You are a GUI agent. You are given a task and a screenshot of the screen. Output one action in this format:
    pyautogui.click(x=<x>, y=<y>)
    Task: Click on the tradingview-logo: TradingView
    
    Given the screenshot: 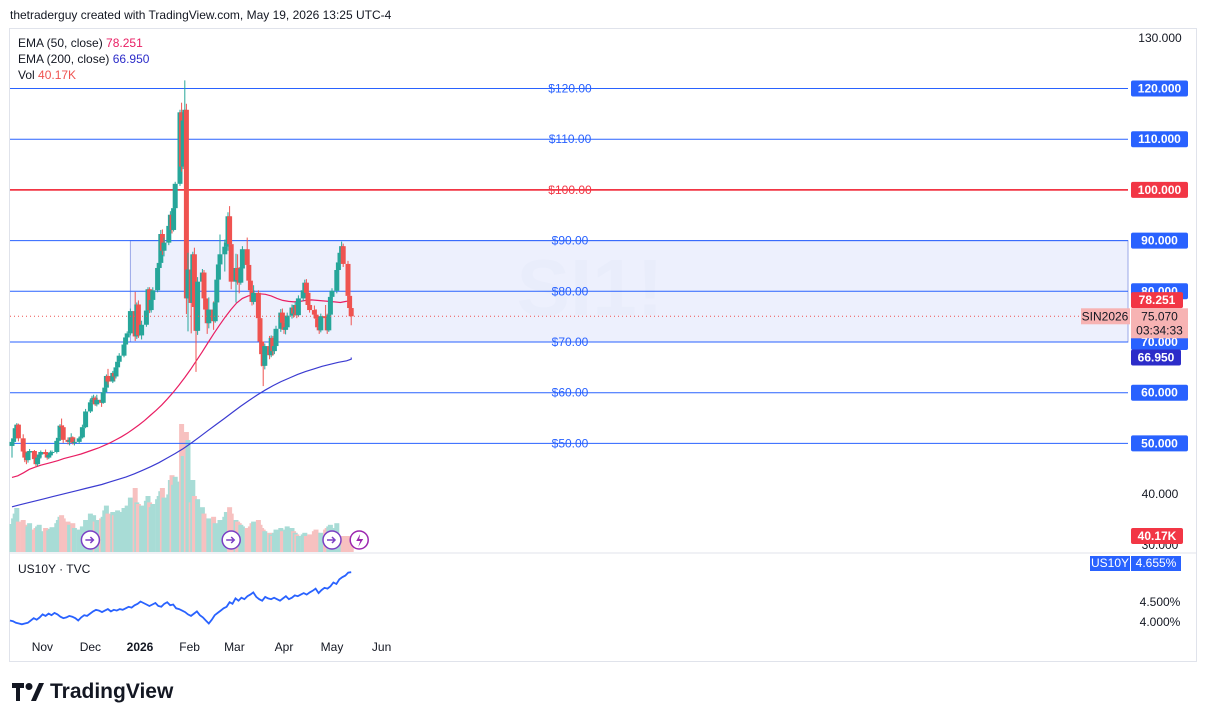 What is the action you would take?
    pyautogui.click(x=92, y=692)
    